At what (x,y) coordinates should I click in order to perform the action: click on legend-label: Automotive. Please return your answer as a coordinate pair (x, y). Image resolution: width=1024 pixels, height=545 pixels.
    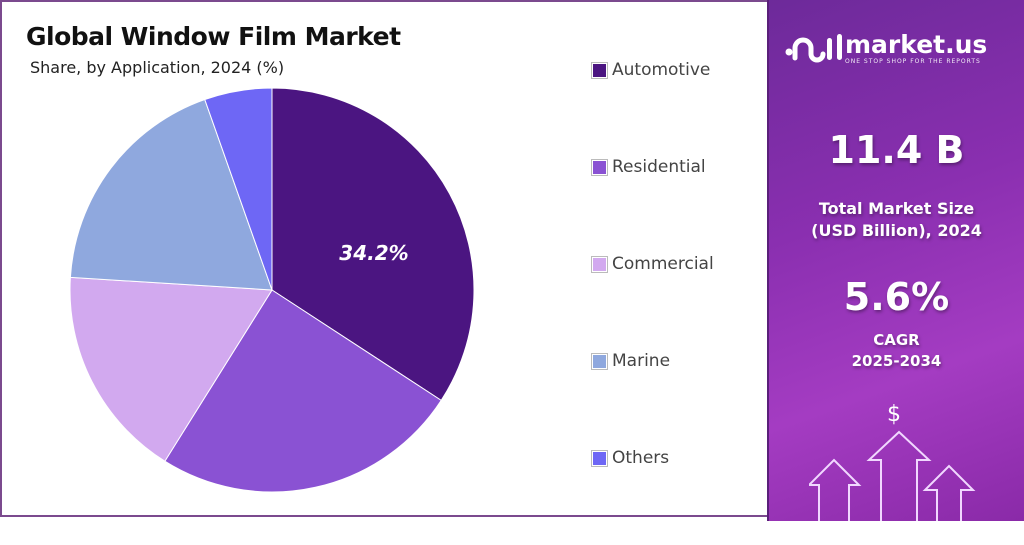
    Looking at the image, I should click on (661, 70).